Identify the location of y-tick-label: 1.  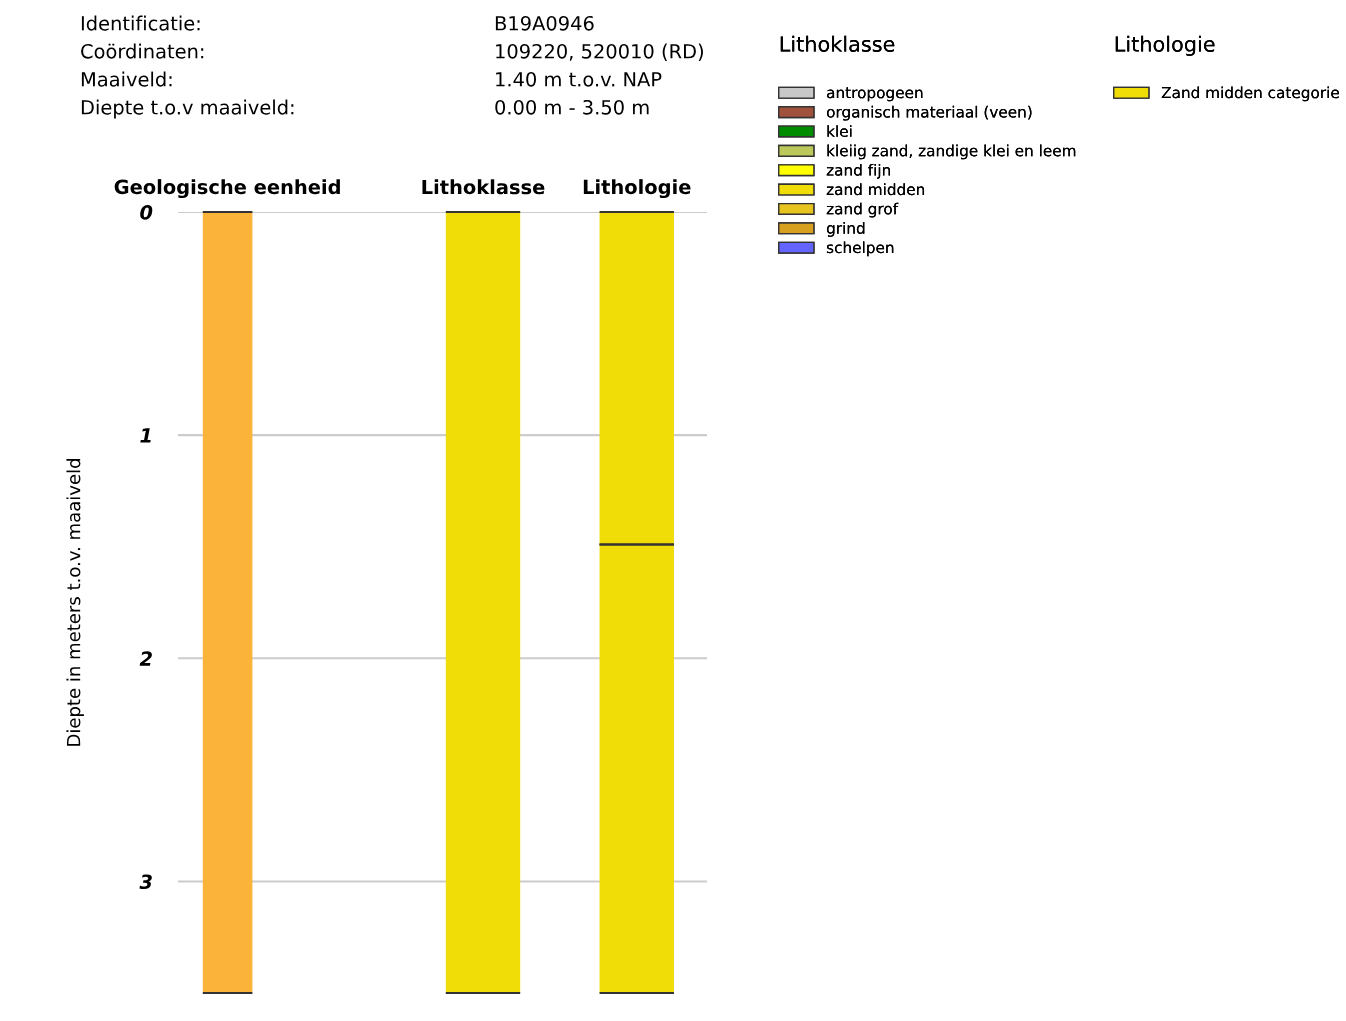
(145, 435).